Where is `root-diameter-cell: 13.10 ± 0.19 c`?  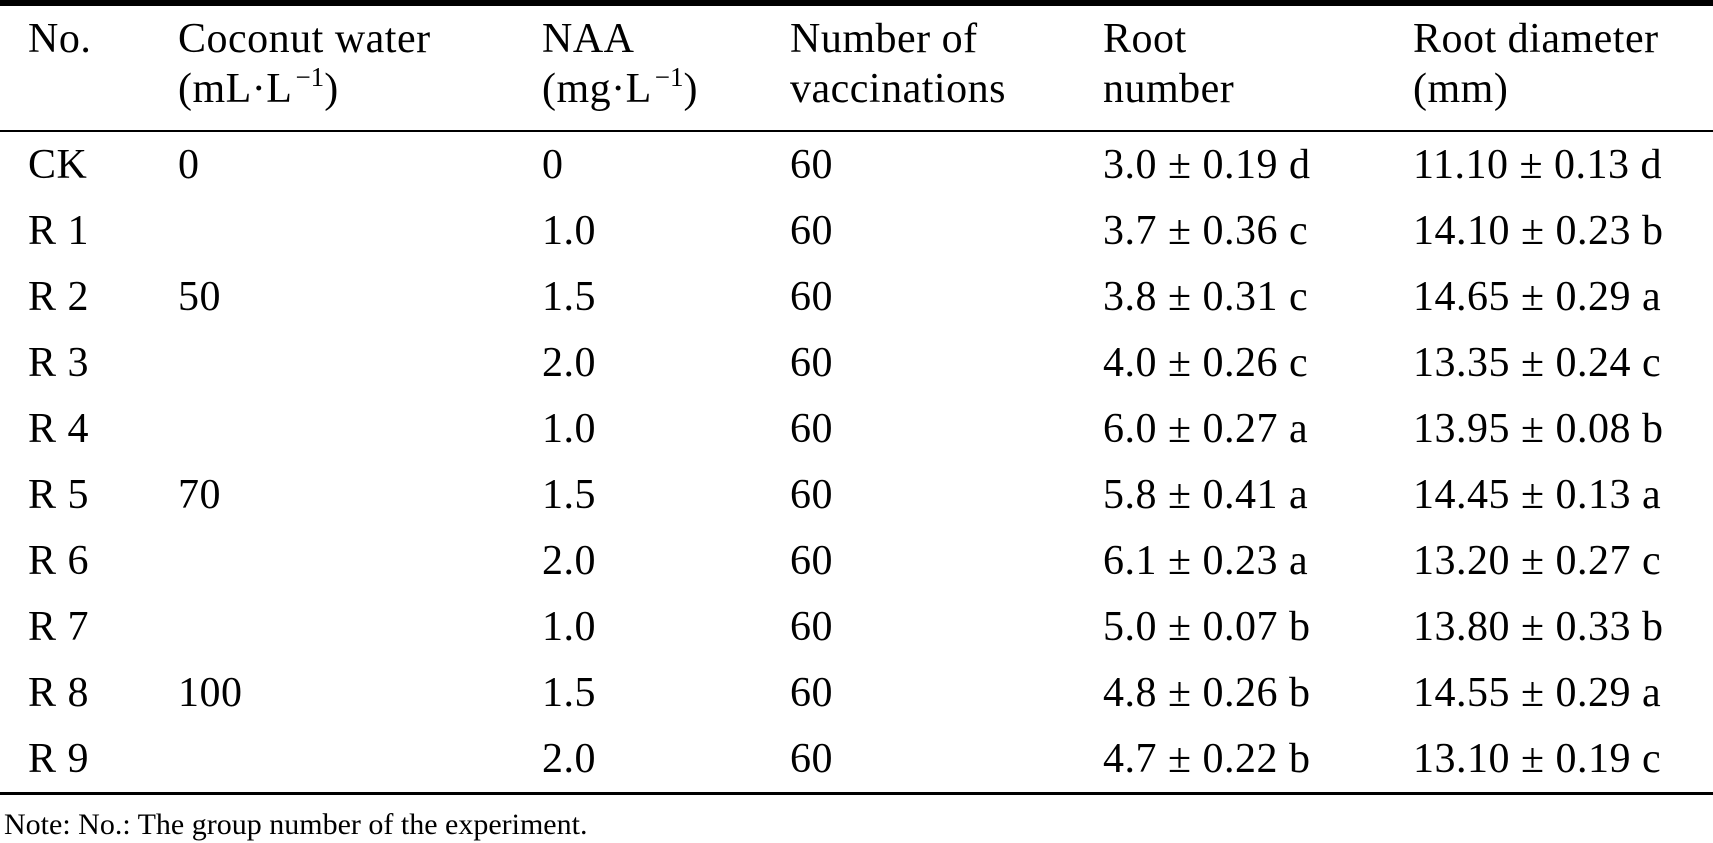 root-diameter-cell: 13.10 ± 0.19 c is located at coordinates (1537, 759).